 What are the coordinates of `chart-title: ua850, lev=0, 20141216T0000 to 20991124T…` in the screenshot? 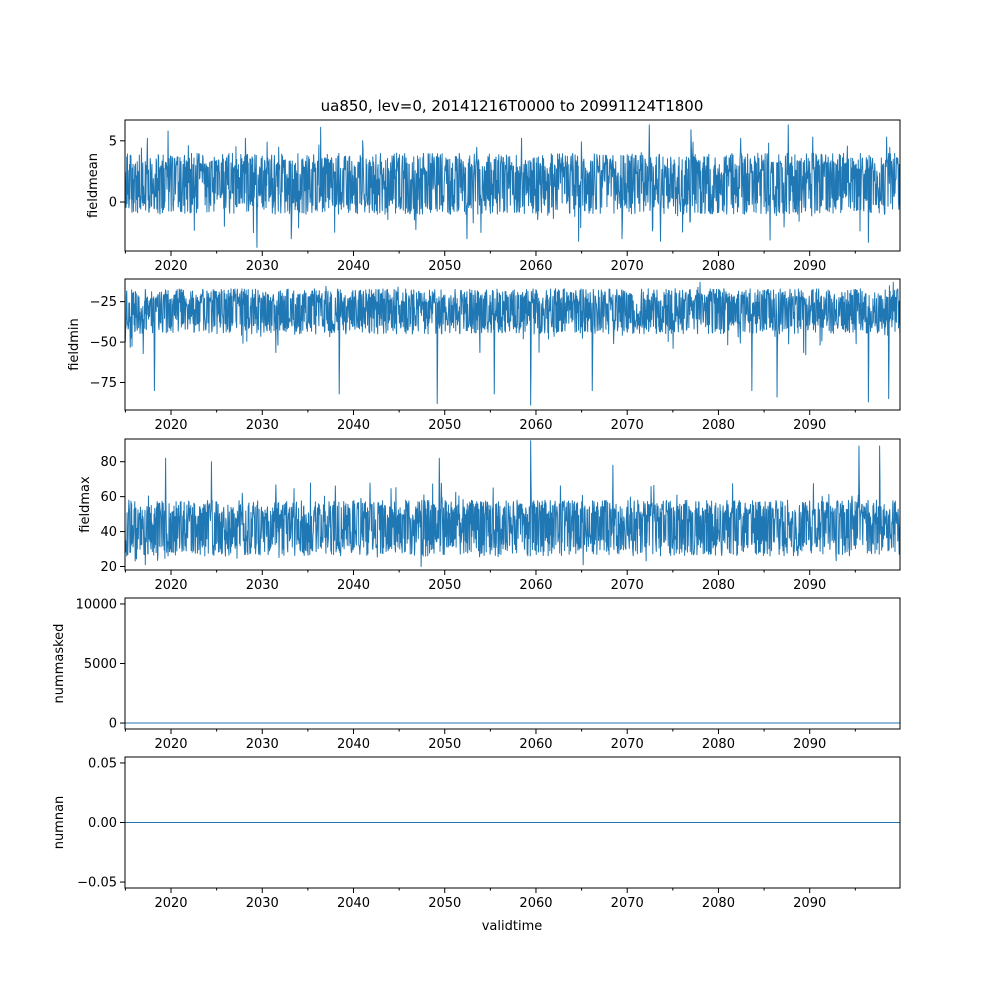 It's located at (512, 106).